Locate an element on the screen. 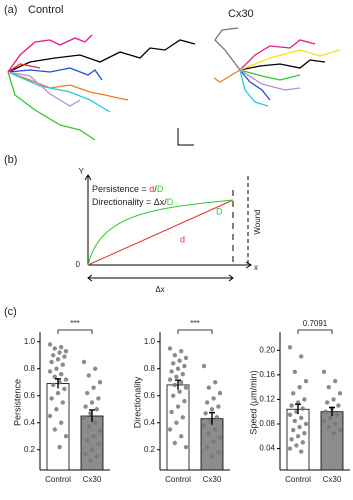 This screenshot has height=500, width=353. panel-title: Control is located at coordinates (45, 10).